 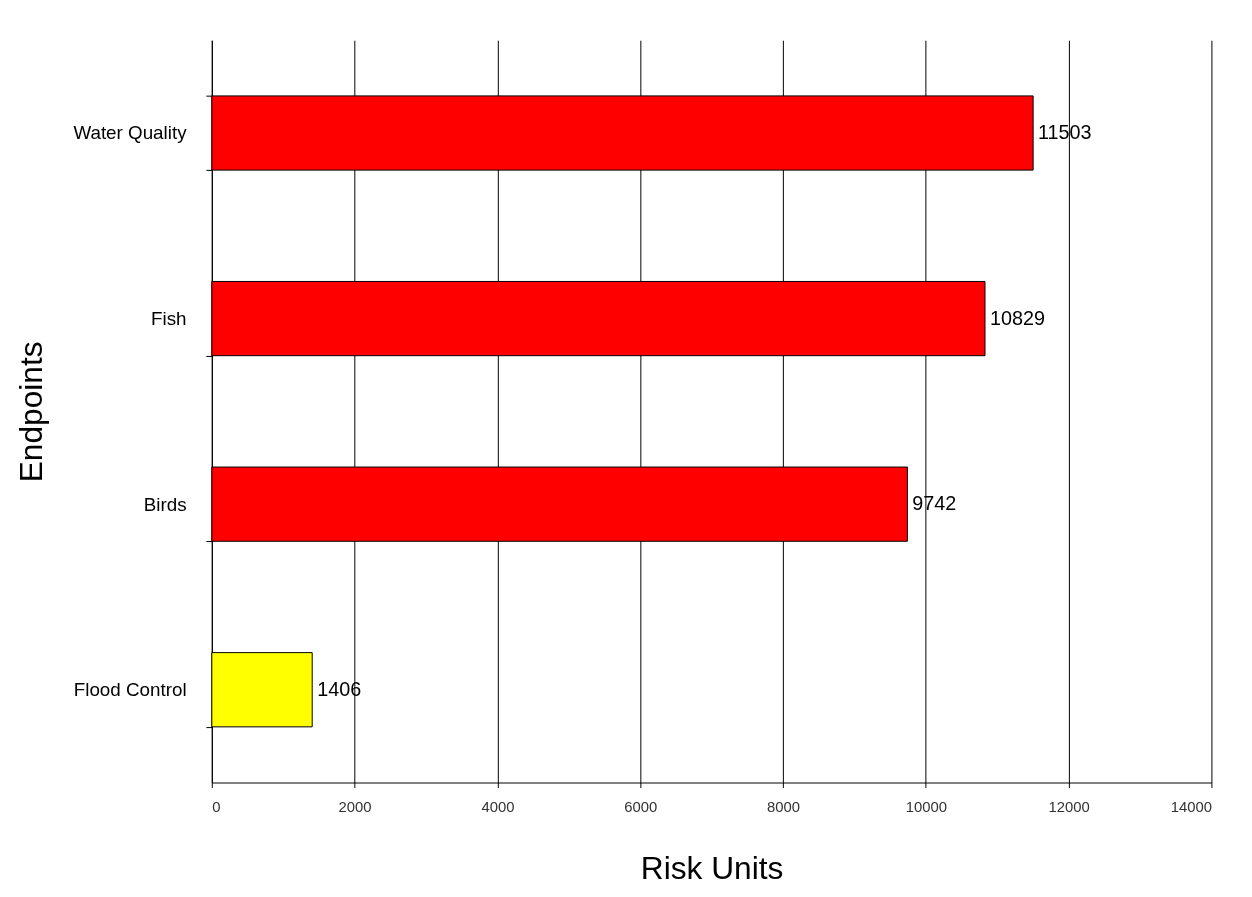 I want to click on y-tick-label: Fish, so click(x=169, y=319).